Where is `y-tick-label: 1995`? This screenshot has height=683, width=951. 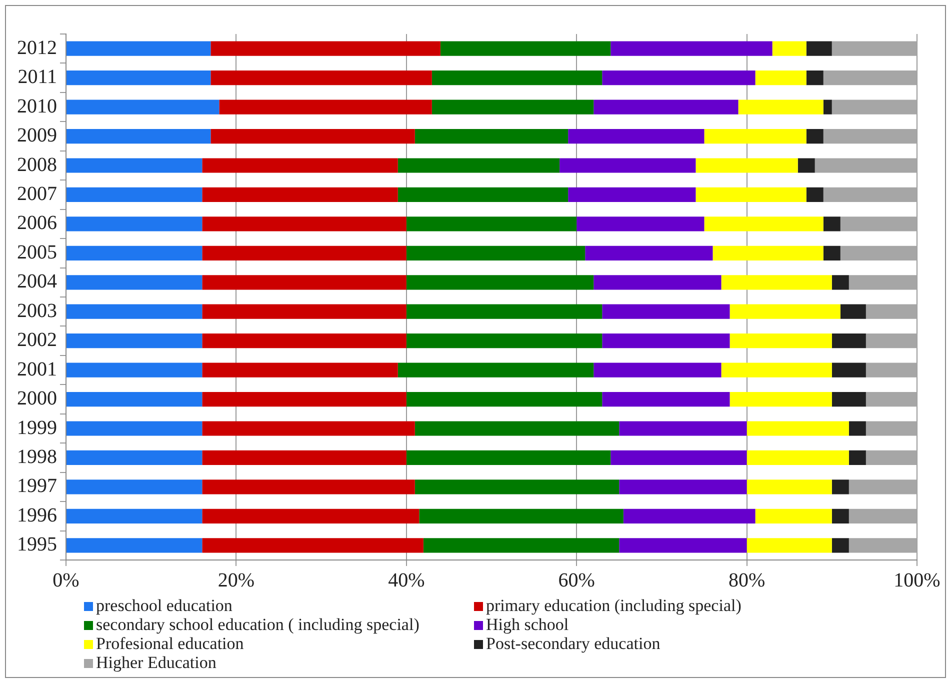 y-tick-label: 1995 is located at coordinates (37, 545).